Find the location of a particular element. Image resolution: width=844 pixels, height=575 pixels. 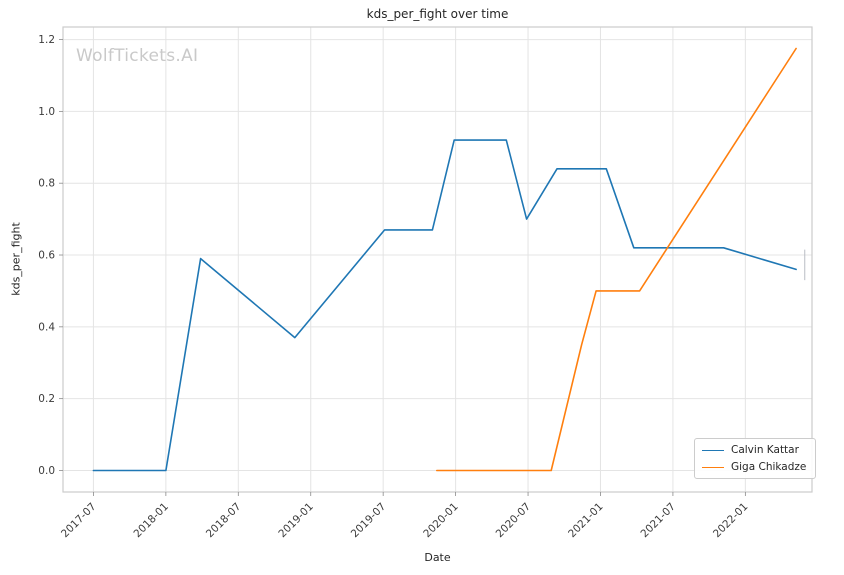

legend-item-giga-chikadze: Giga Chikadze is located at coordinates (754, 467).